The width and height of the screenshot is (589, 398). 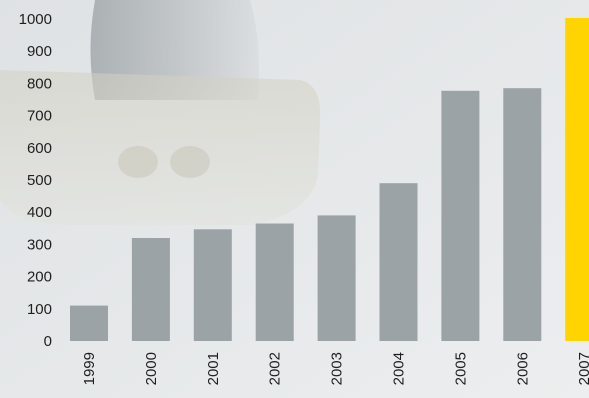 I want to click on bar-2005, so click(x=460, y=215).